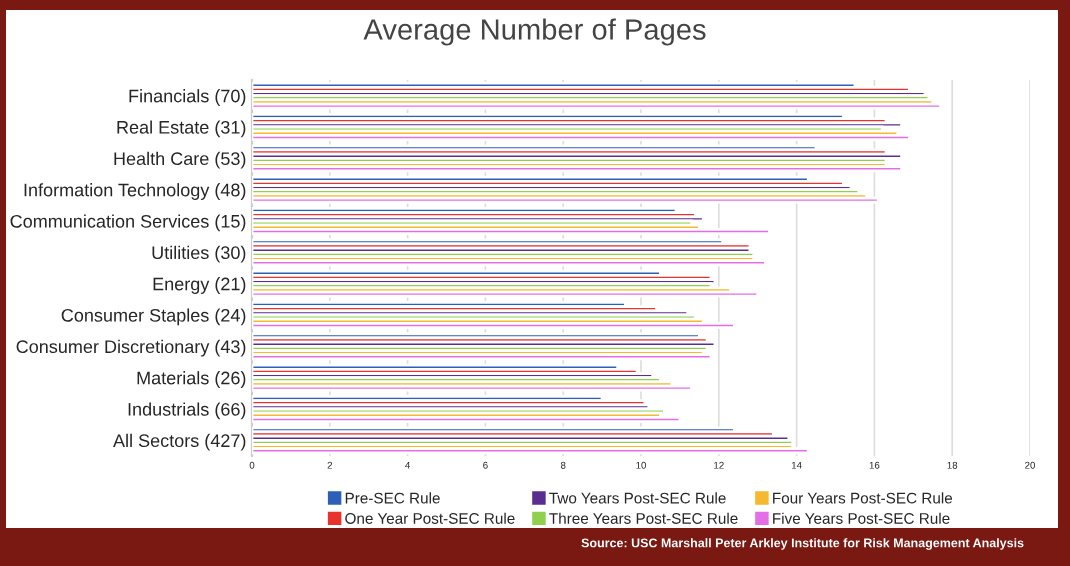 The height and width of the screenshot is (566, 1070). What do you see at coordinates (180, 160) in the screenshot?
I see `y-tick-label: Health Care (53)` at bounding box center [180, 160].